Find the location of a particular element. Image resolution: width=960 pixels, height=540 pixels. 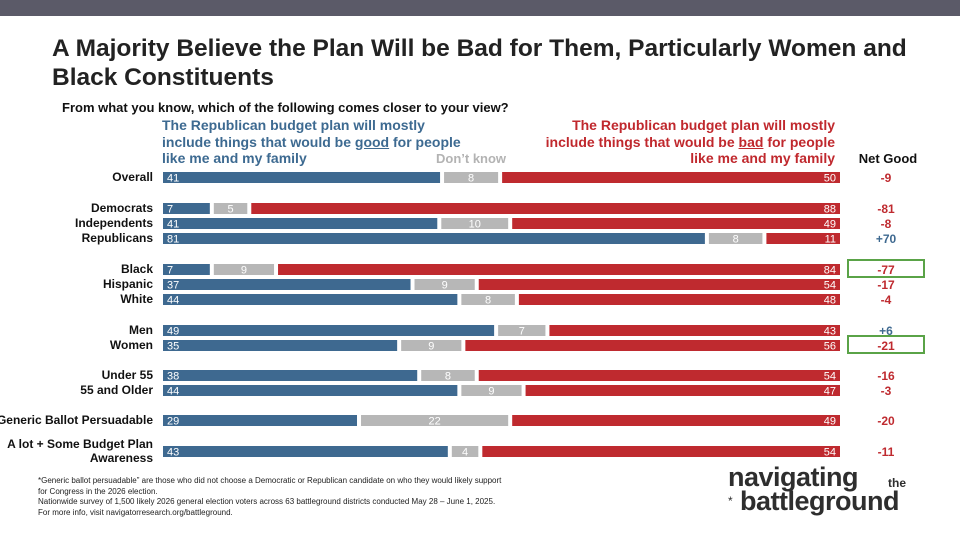

bar-good-55-and-older is located at coordinates (310, 390).